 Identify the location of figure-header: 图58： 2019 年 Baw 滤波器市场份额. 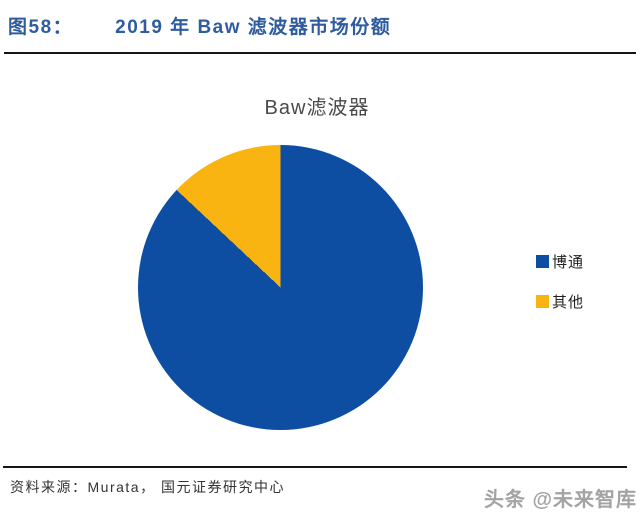
(199, 25).